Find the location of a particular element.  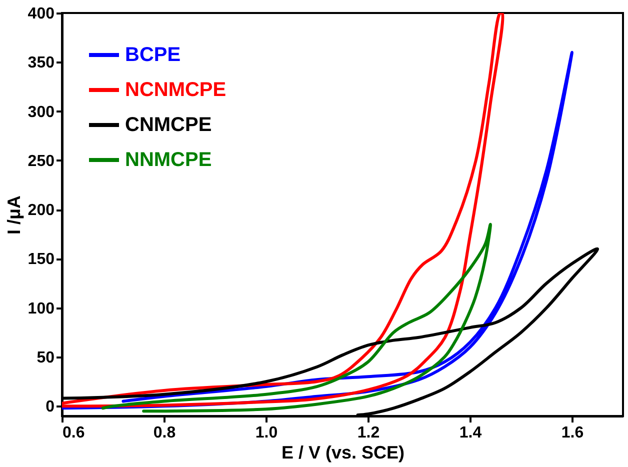

x-tick-label: 0.6 is located at coordinates (73, 433).